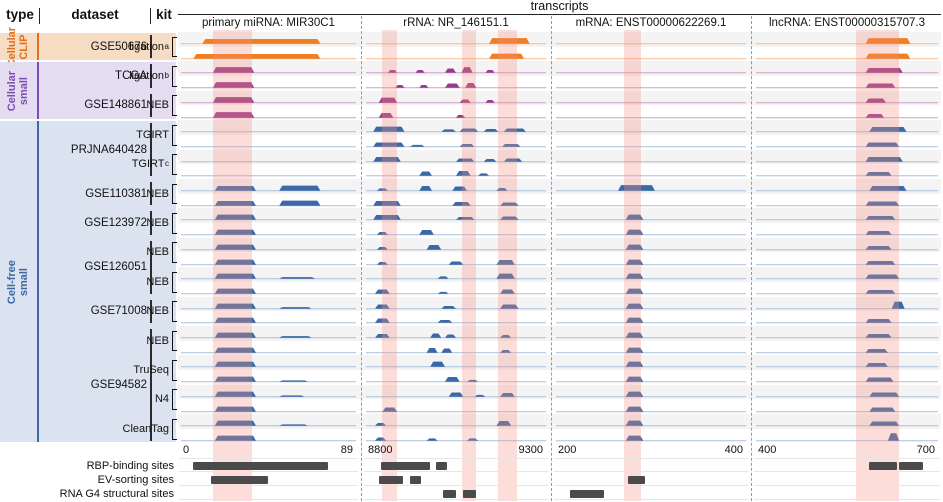  I want to click on type-group-bg, so click(88, 90).